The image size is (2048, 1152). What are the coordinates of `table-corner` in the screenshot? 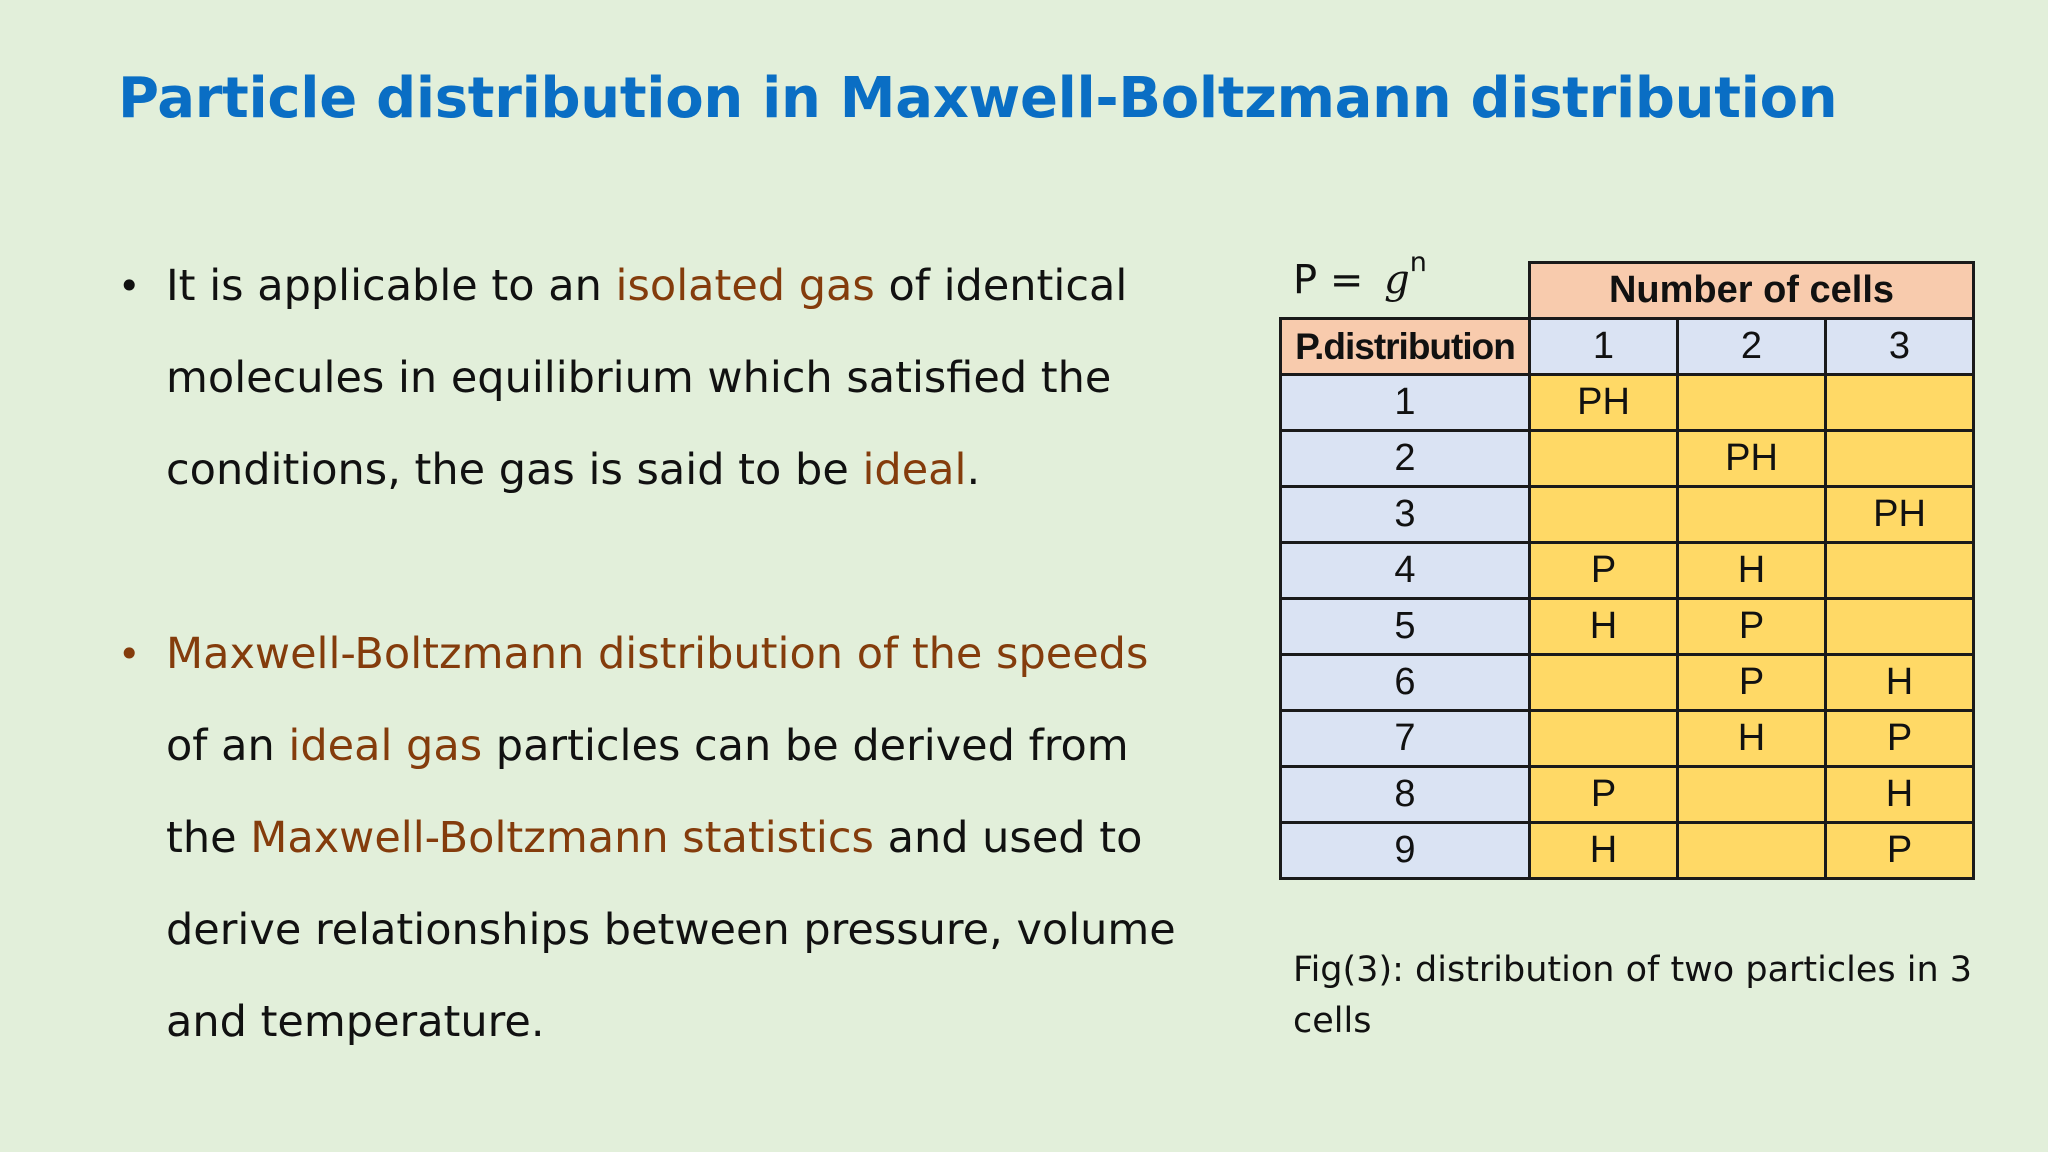 It's located at (1405, 291).